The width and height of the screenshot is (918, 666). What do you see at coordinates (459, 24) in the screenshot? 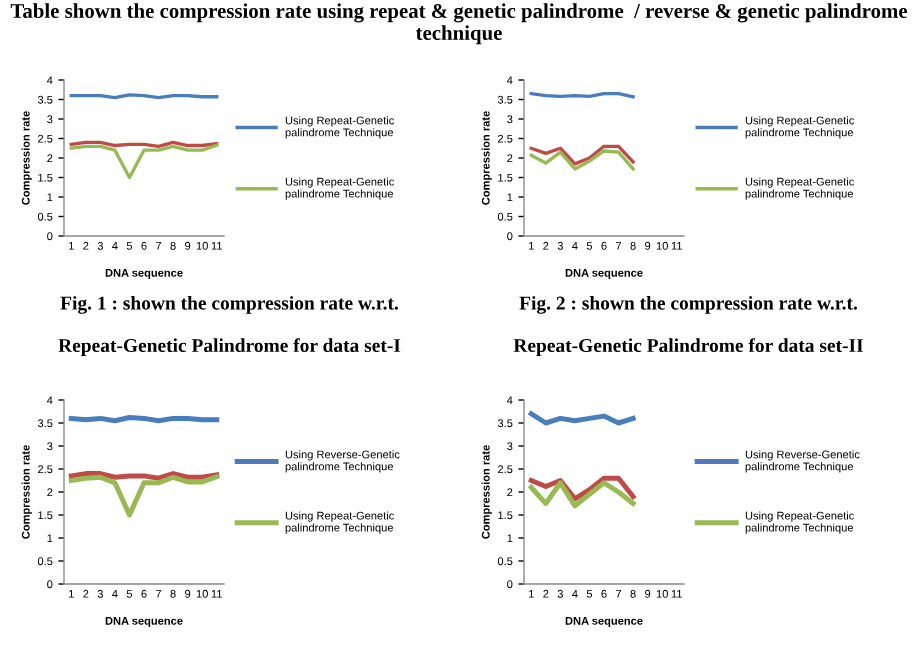
I see `text: Table shown the compression rate using repeat & genetic palindrome / reverse & genetic palindrome technique` at bounding box center [459, 24].